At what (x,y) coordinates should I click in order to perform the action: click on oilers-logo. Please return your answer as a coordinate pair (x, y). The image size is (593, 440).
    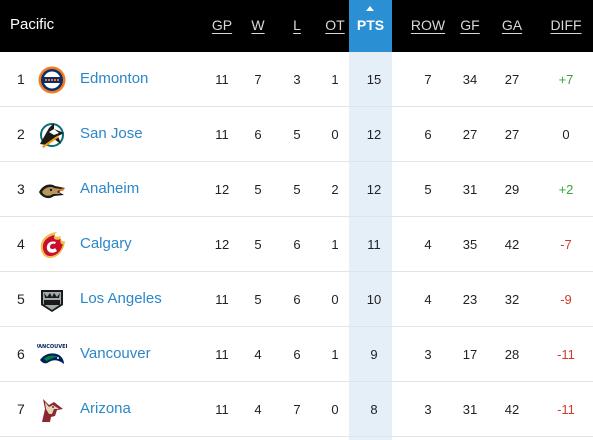
    Looking at the image, I should click on (52, 80).